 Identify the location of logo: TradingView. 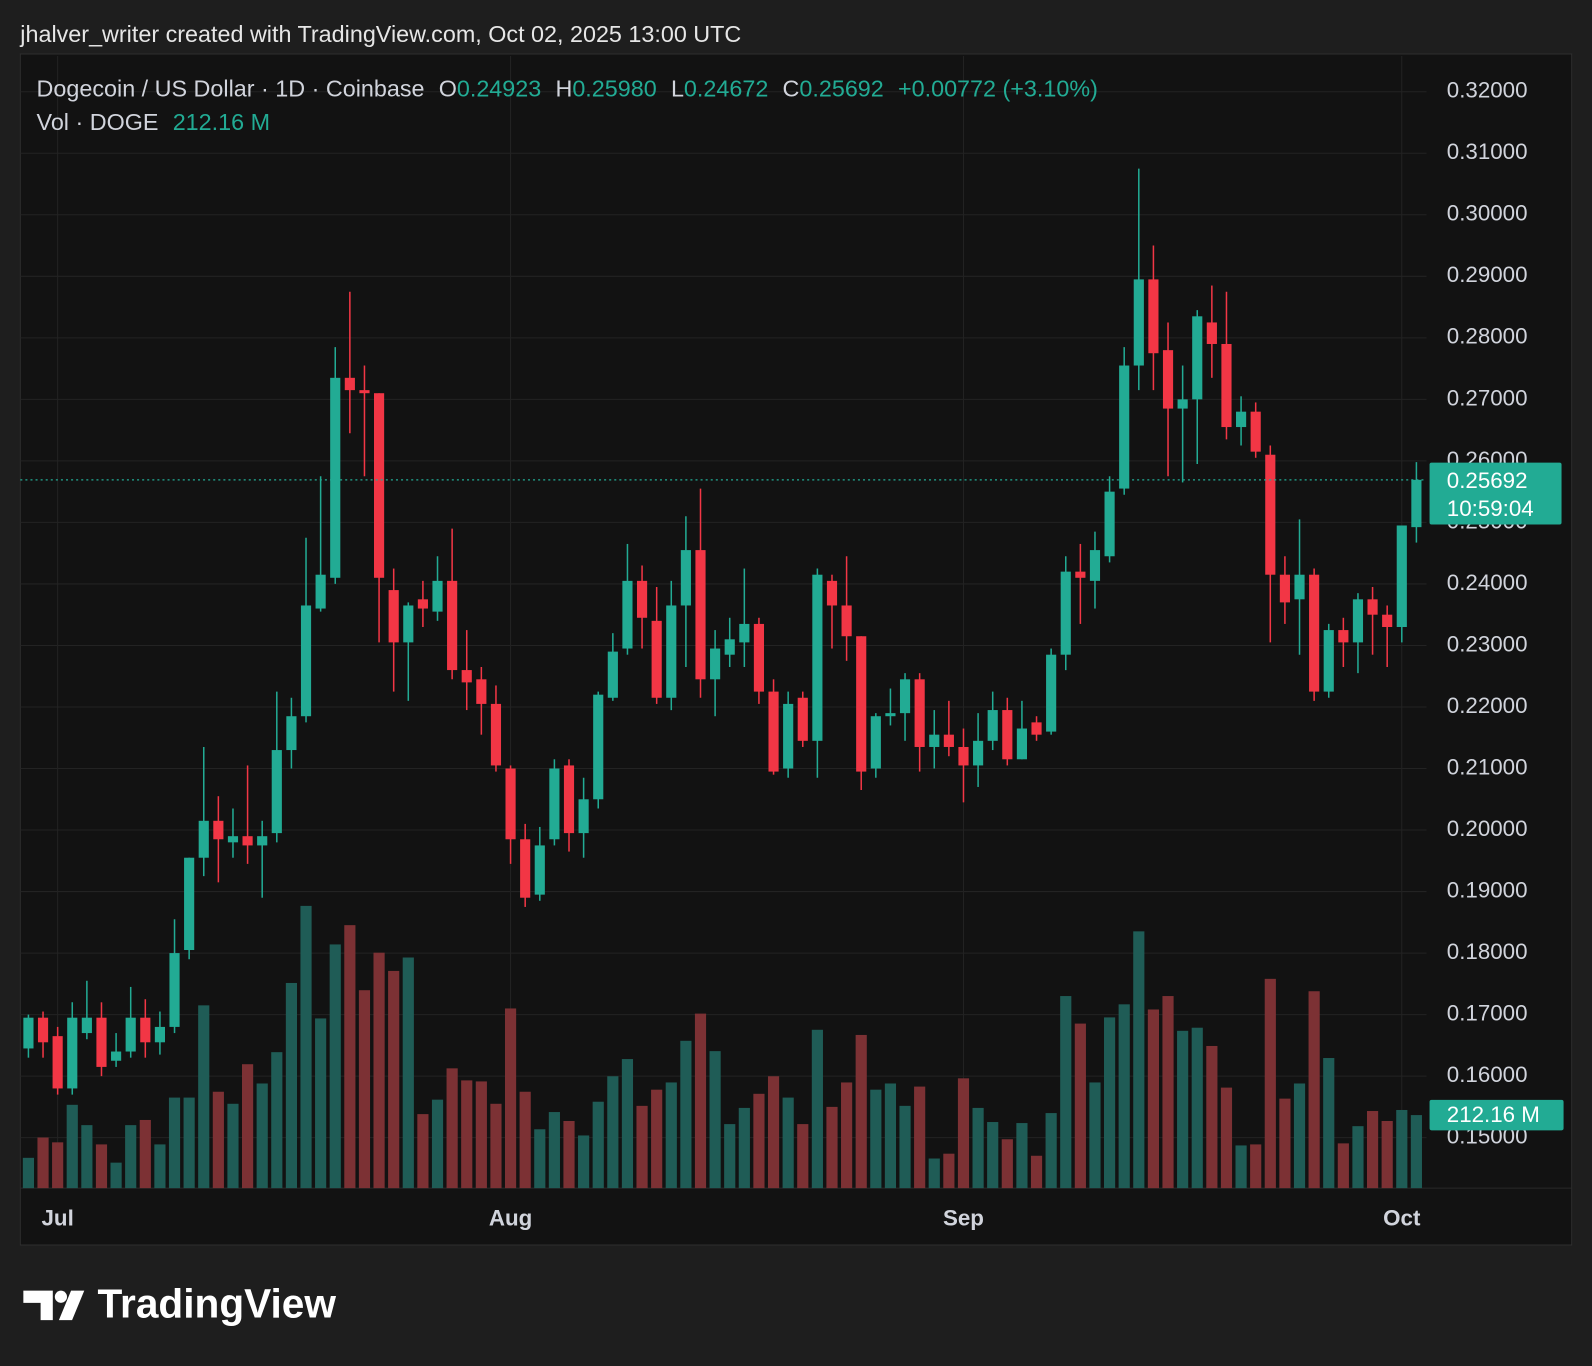
(179, 1304).